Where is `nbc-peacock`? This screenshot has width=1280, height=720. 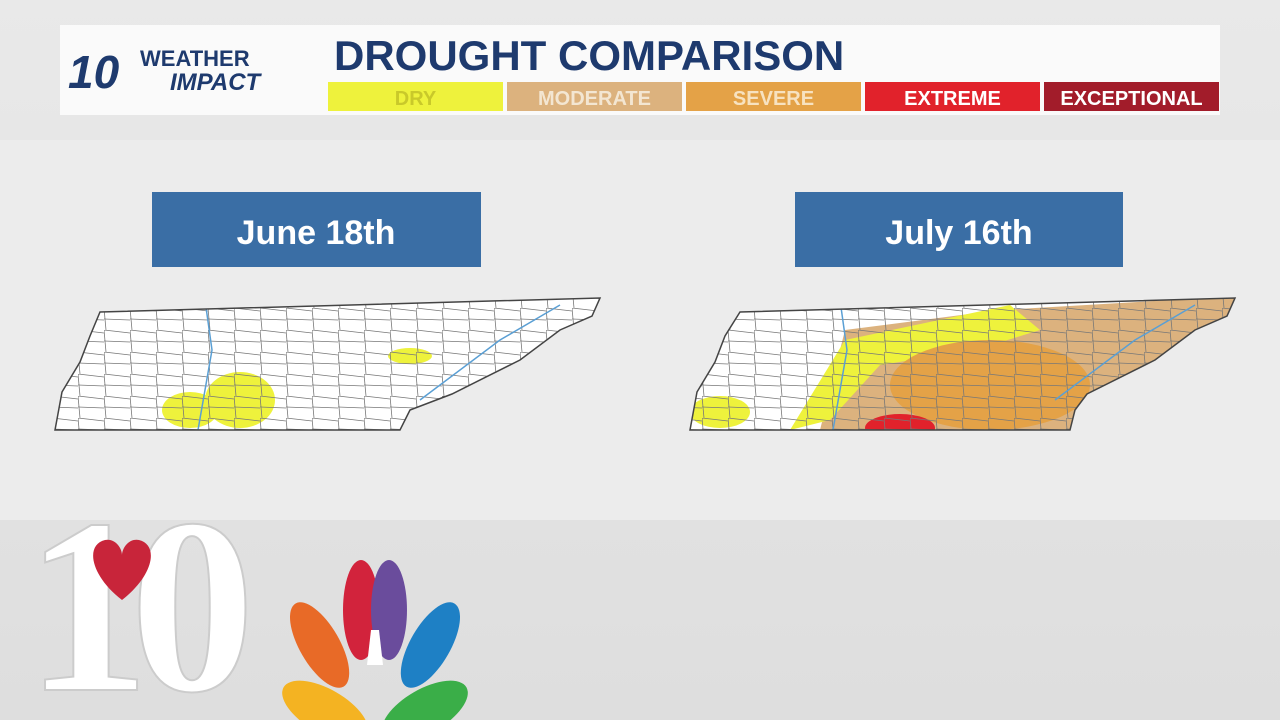 nbc-peacock is located at coordinates (375, 640).